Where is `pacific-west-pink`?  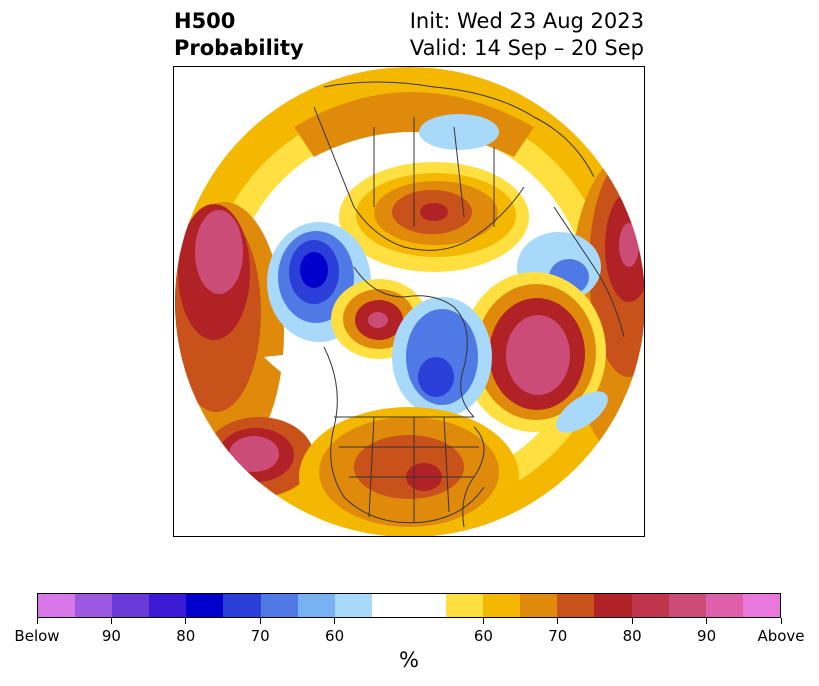 pacific-west-pink is located at coordinates (219, 252).